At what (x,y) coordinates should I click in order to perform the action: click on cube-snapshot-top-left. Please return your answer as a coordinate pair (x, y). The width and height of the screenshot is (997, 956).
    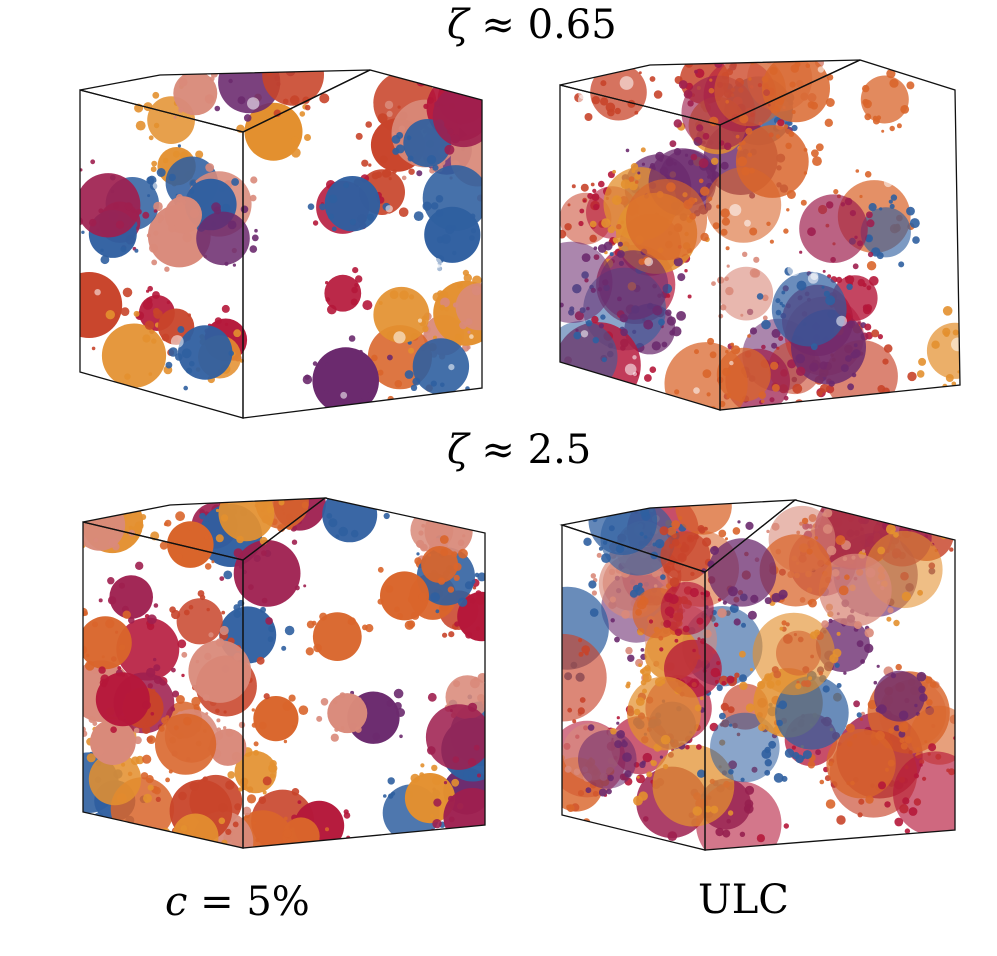
    Looking at the image, I should click on (281, 244).